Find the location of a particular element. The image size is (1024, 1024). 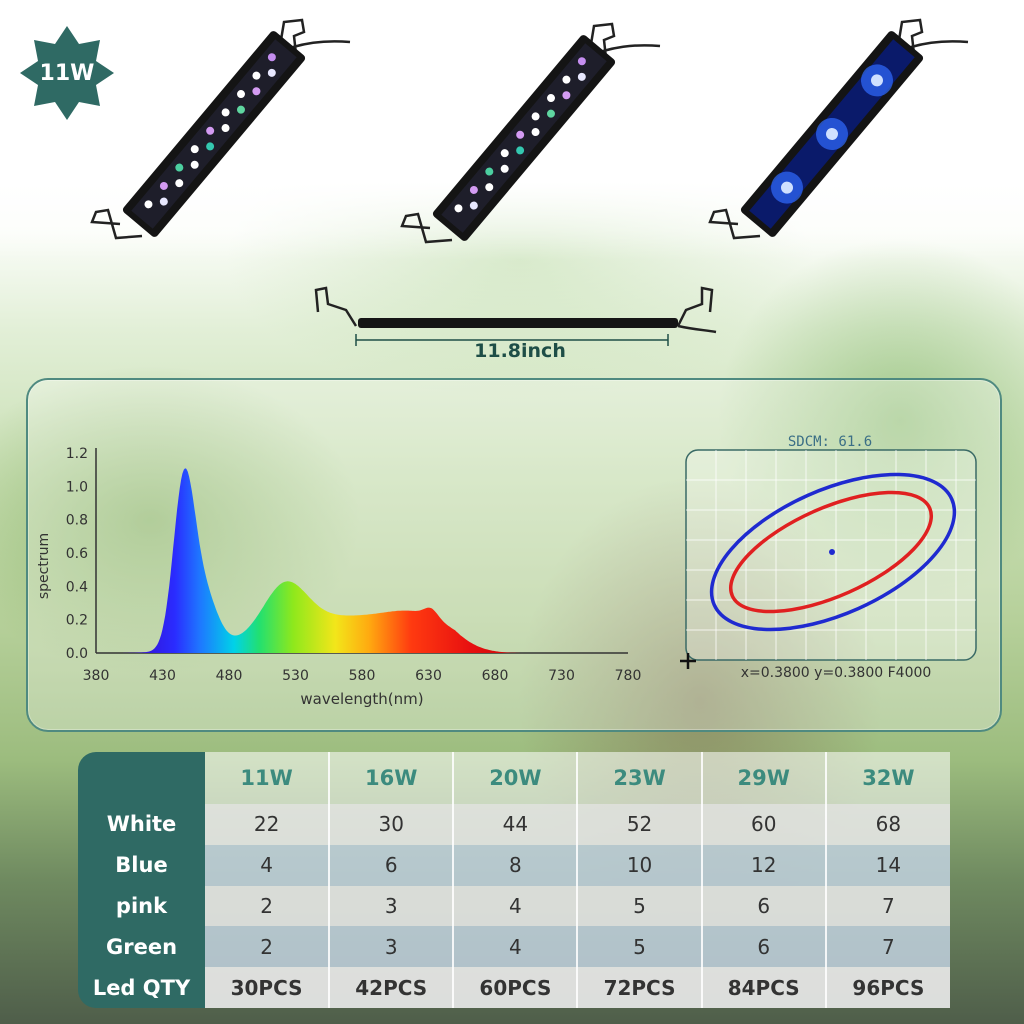

fixture-length-label: 11.8inch is located at coordinates (520, 351).